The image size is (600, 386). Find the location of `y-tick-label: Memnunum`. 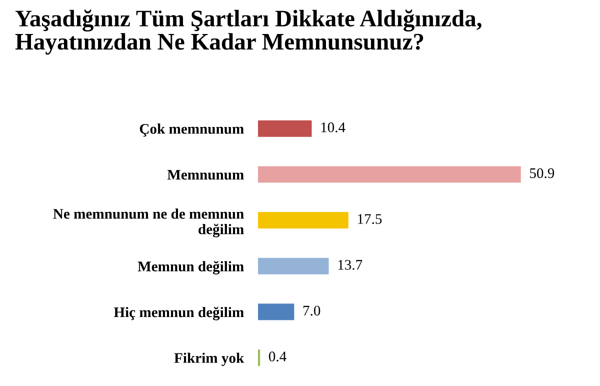

y-tick-label: Memnunum is located at coordinates (205, 175).